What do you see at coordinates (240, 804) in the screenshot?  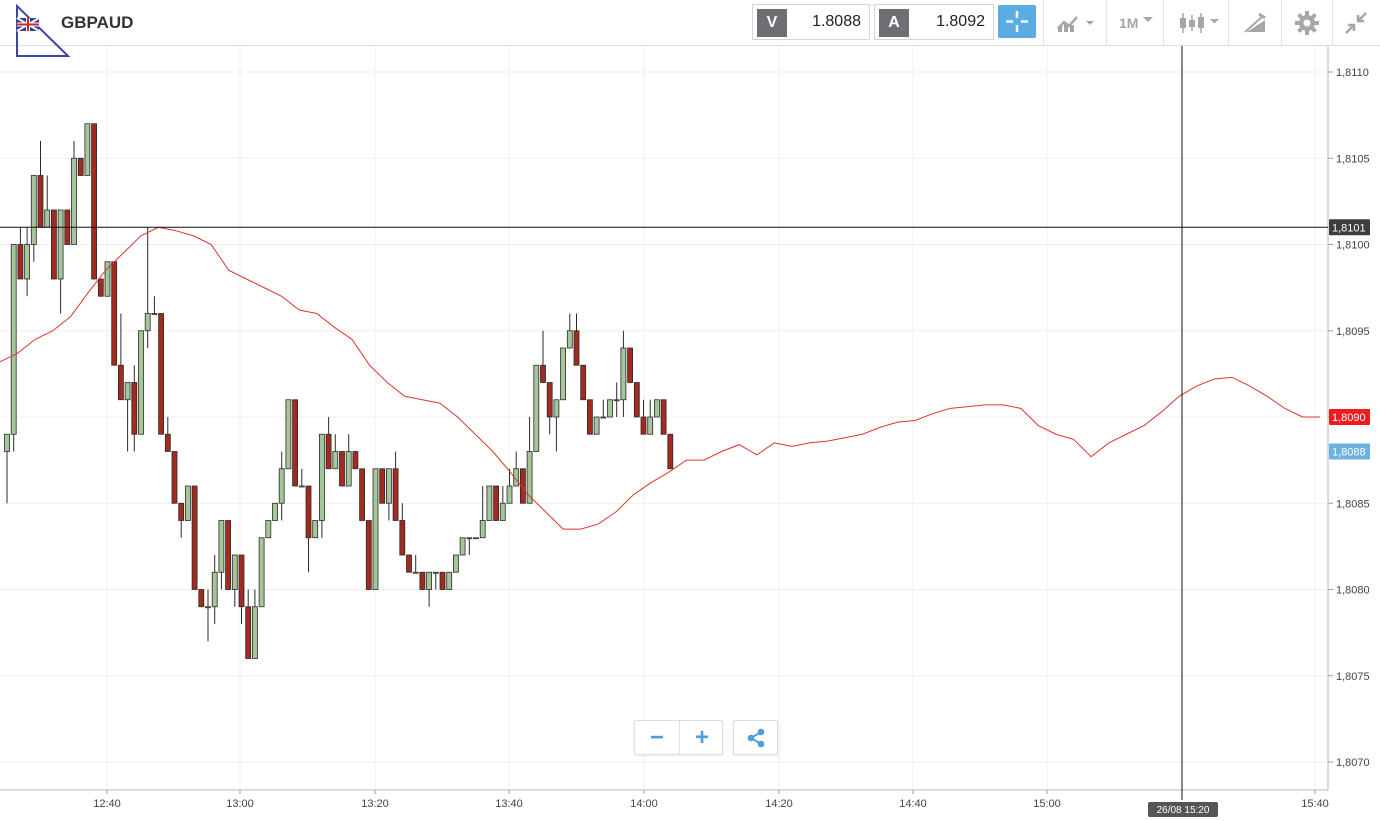 I see `x-tick-label: 13:00` at bounding box center [240, 804].